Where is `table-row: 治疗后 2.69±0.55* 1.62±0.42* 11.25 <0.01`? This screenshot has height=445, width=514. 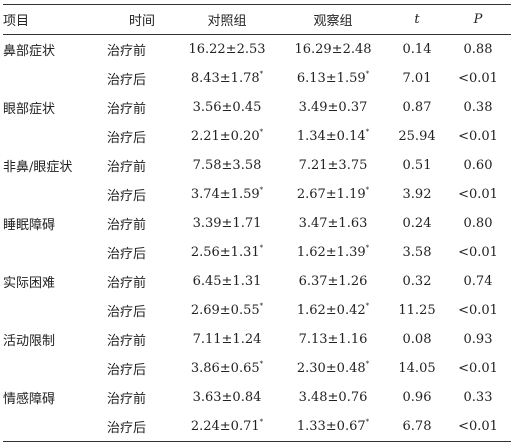
table-row: 治疗后 2.69±0.55* 1.62±0.42* 11.25 <0.01 is located at coordinates (257, 310).